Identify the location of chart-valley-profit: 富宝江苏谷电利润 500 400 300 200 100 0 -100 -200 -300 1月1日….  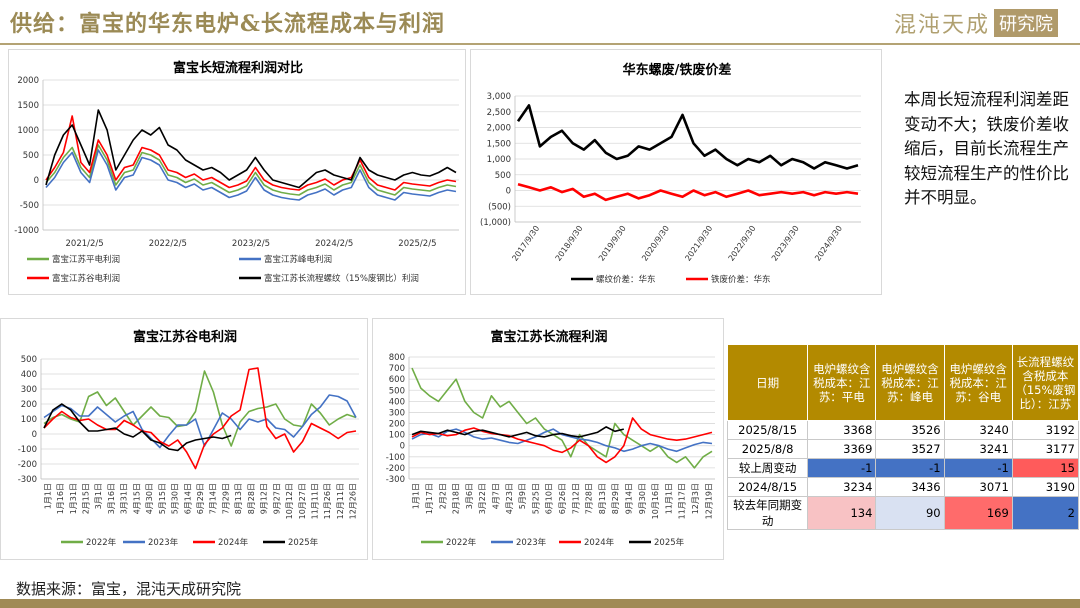
(188, 438).